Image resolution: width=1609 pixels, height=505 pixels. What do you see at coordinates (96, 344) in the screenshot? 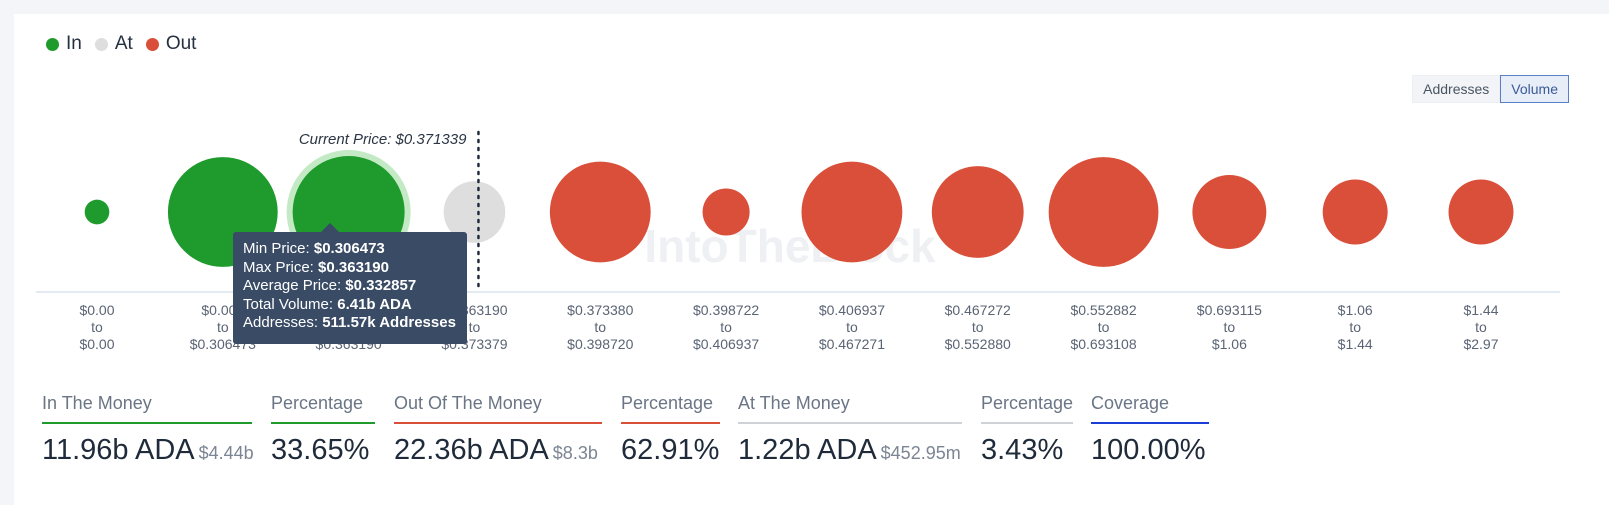
I see `range-high-label: $0.00` at bounding box center [96, 344].